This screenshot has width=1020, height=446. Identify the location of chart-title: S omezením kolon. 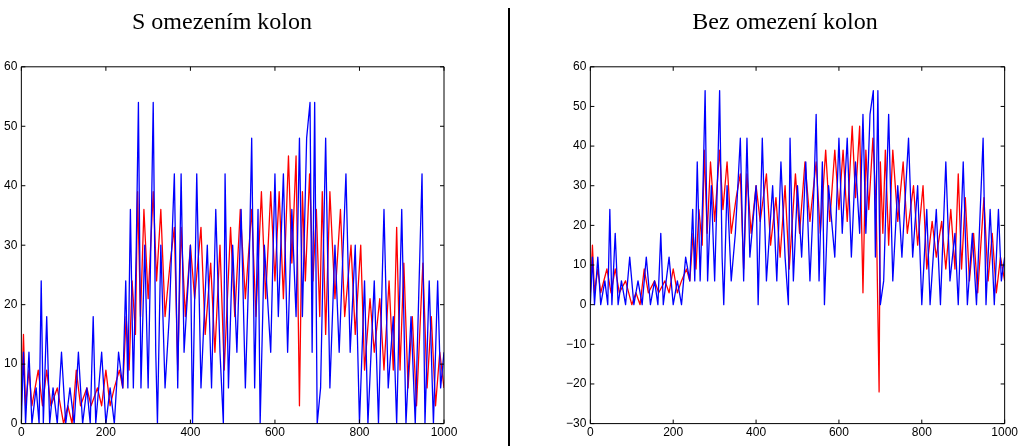
(222, 20).